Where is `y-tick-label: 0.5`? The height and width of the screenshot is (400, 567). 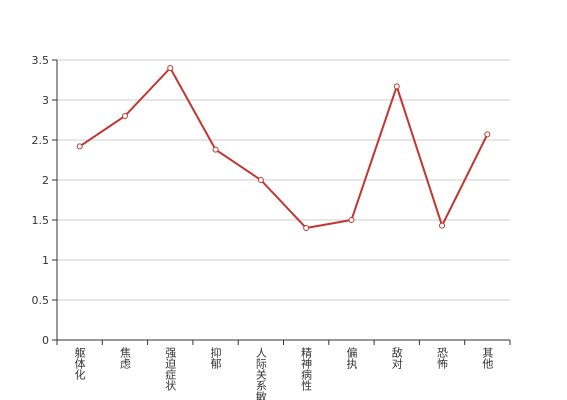 y-tick-label: 0.5 is located at coordinates (41, 300).